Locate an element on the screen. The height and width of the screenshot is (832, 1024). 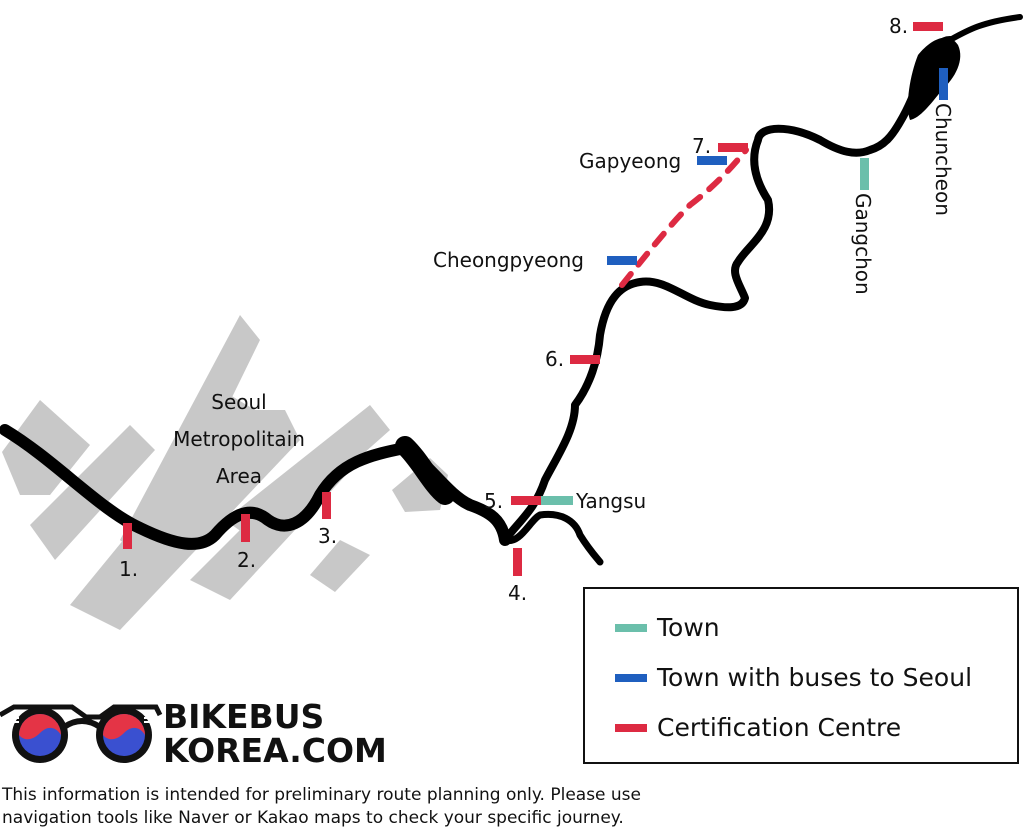
route-northeast-arm is located at coordinates (985, 28).